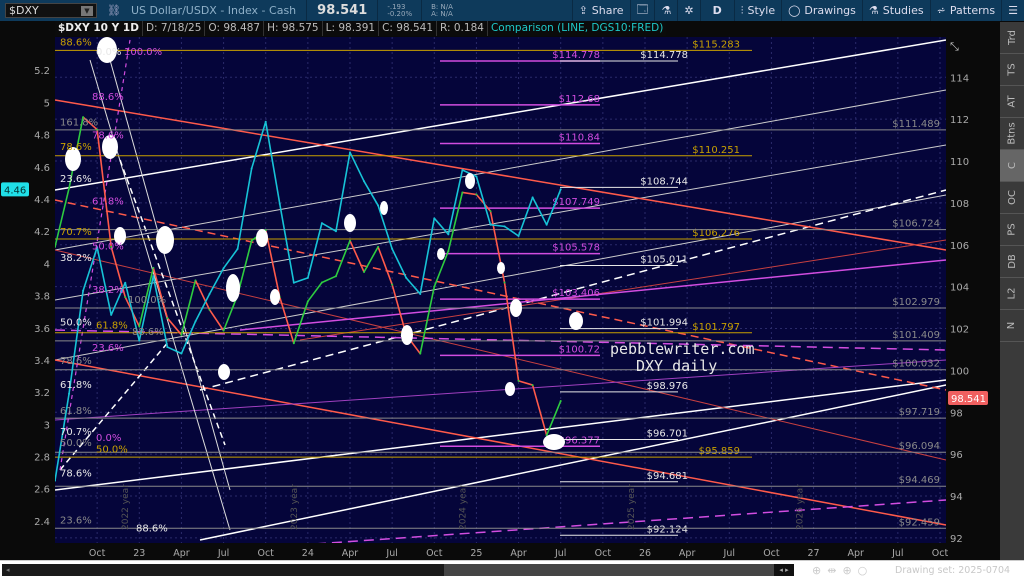  I want to click on horizontal-scrollbar: ◂ ◂ ▸, so click(398, 570).